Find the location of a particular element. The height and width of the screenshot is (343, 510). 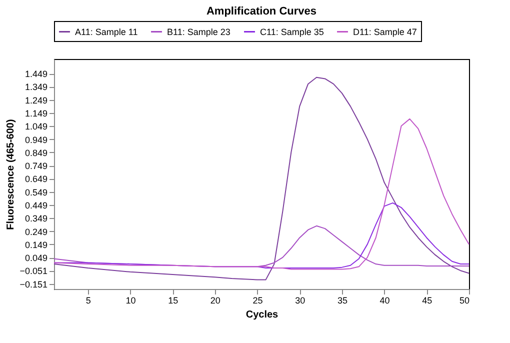

y-tick-label: −0.151 is located at coordinates (34, 284).